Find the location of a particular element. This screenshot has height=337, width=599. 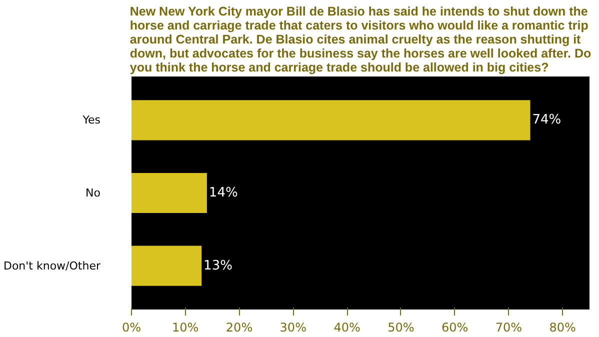

x-tick-label: 60% is located at coordinates (454, 327).